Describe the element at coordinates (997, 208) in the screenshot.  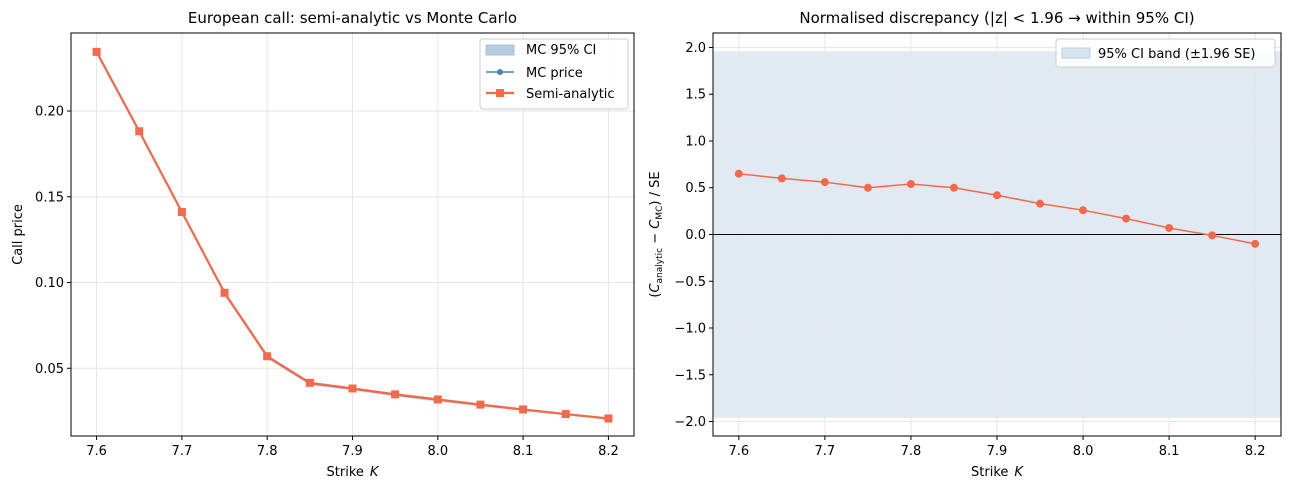
I see `series-markers-layer` at that location.